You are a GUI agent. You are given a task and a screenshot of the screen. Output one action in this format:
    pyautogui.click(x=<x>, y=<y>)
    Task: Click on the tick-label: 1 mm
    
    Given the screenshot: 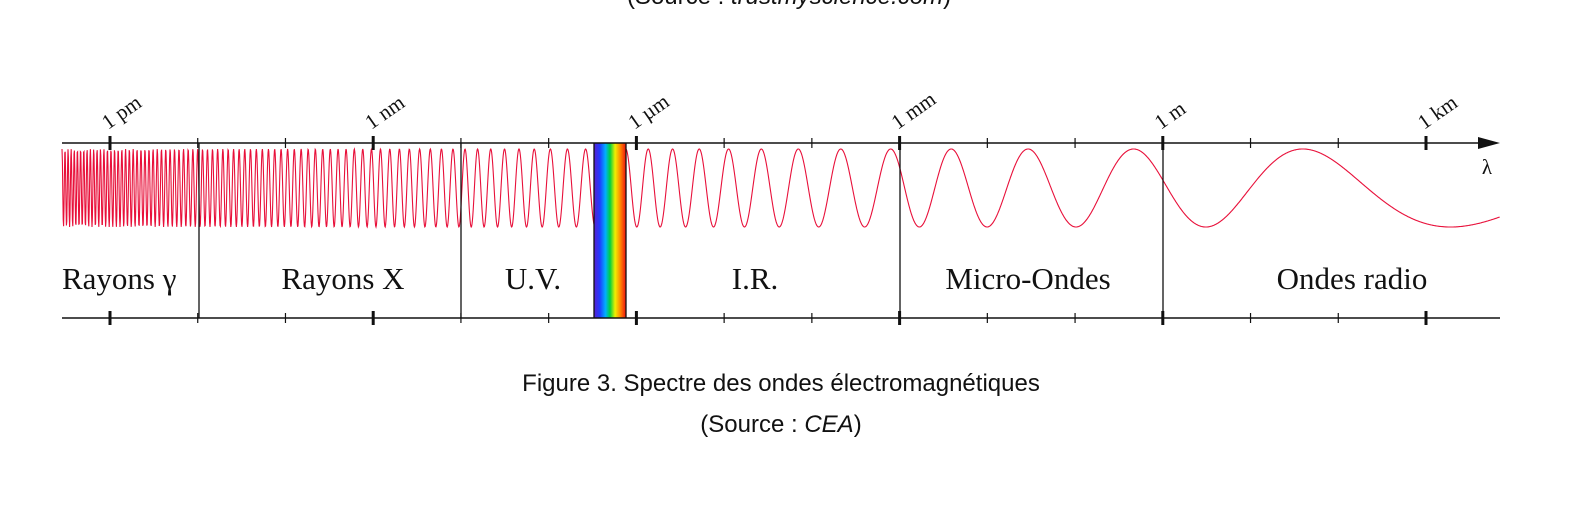 What is the action you would take?
    pyautogui.click(x=913, y=110)
    